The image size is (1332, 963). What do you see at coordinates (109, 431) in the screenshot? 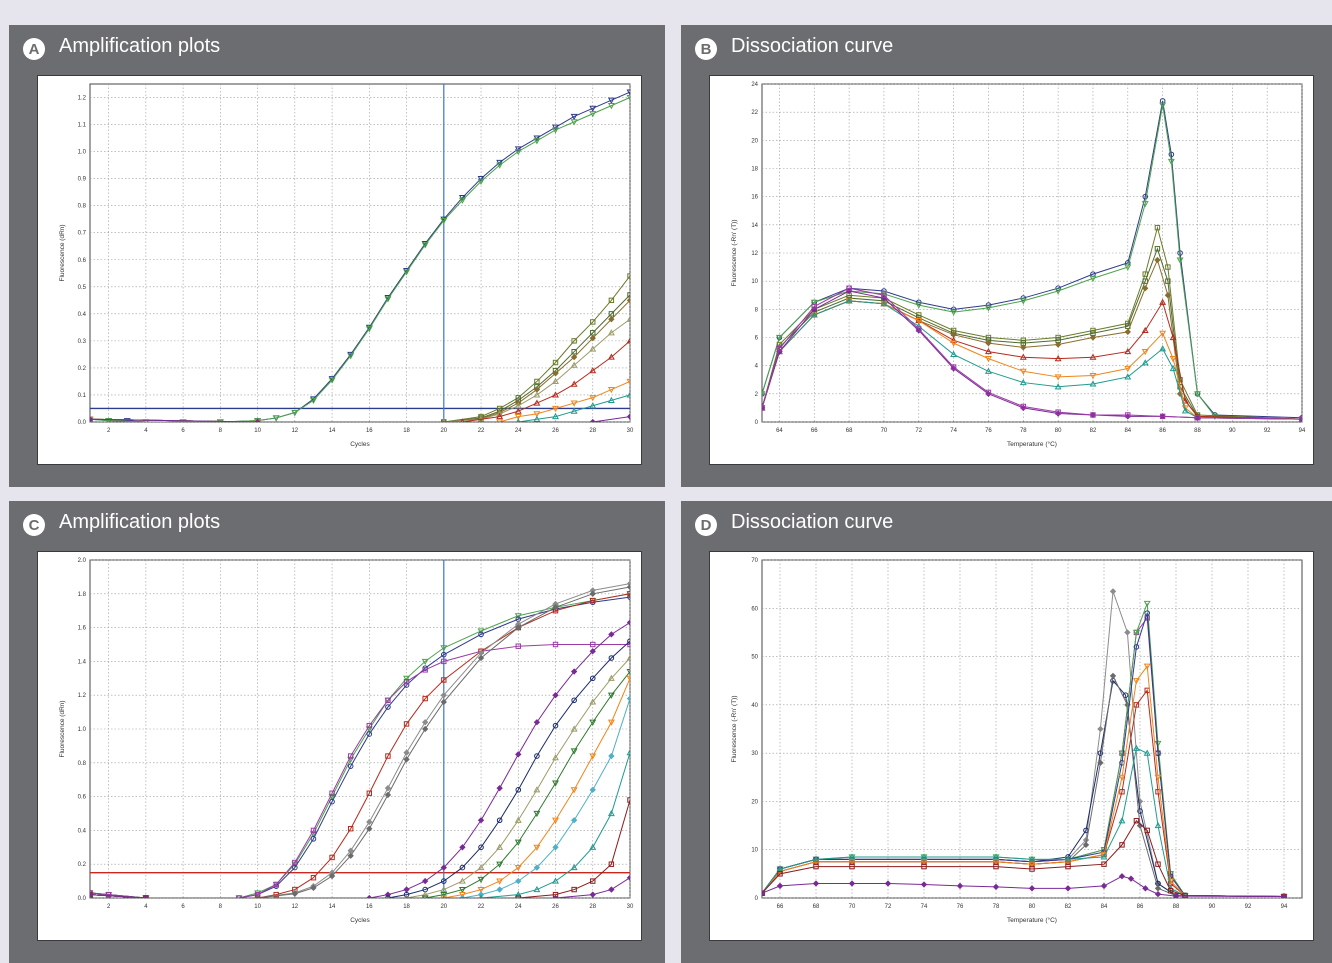
I see `x-tick-label: 2` at bounding box center [109, 431].